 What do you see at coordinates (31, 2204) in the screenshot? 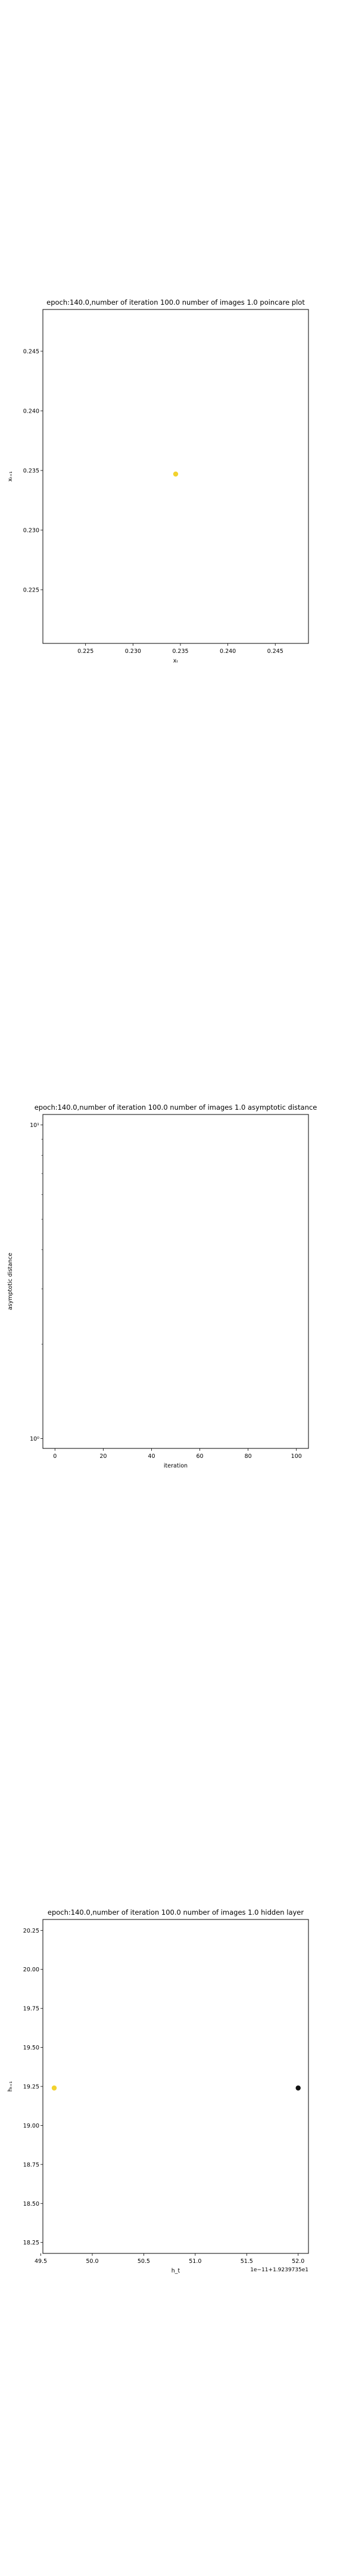
I see `y-tick-label: 18.50` at bounding box center [31, 2204].